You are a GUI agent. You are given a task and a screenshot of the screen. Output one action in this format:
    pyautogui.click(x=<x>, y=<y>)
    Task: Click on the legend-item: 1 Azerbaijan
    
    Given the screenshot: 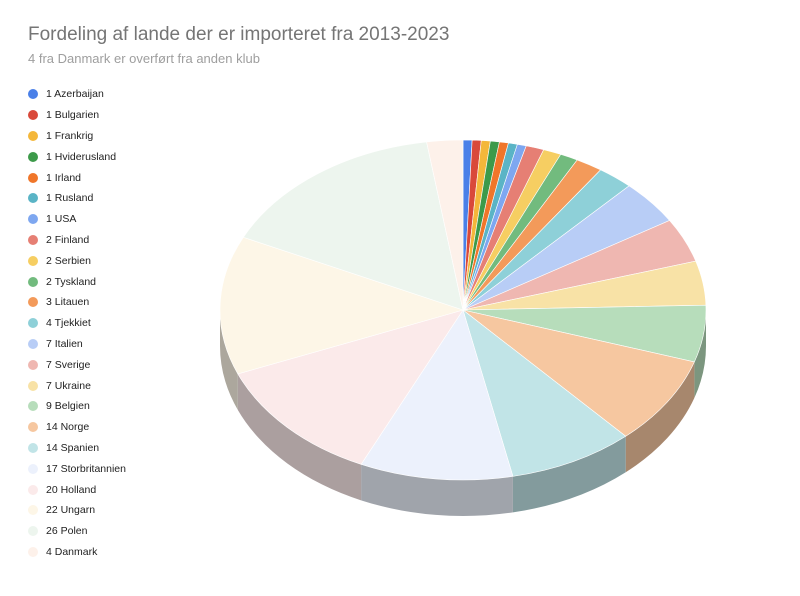 What is the action you would take?
    pyautogui.click(x=77, y=94)
    